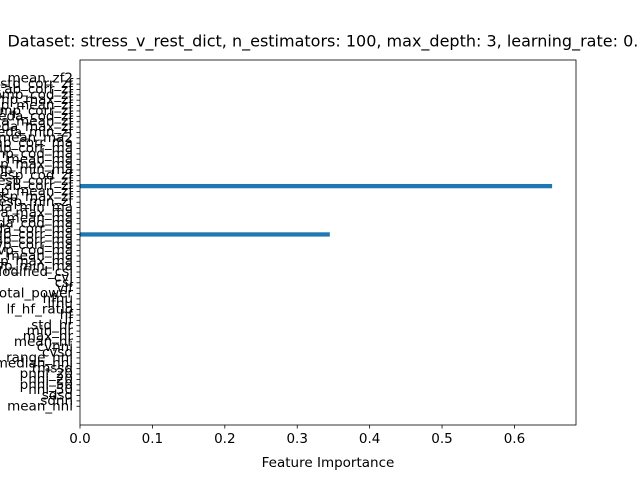 The height and width of the screenshot is (480, 640). Describe the element at coordinates (36, 170) in the screenshot. I see `y-tick-label: temp_min_ma` at that location.